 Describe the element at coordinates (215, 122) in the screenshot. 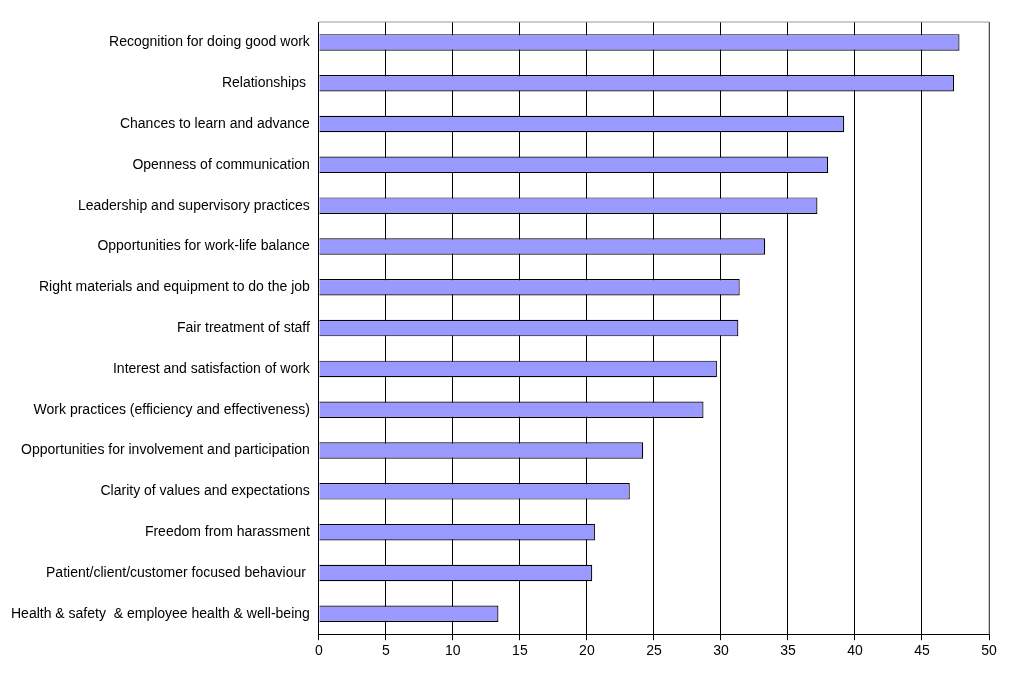

I see `y-tick-label: Chances to learn and advance` at that location.